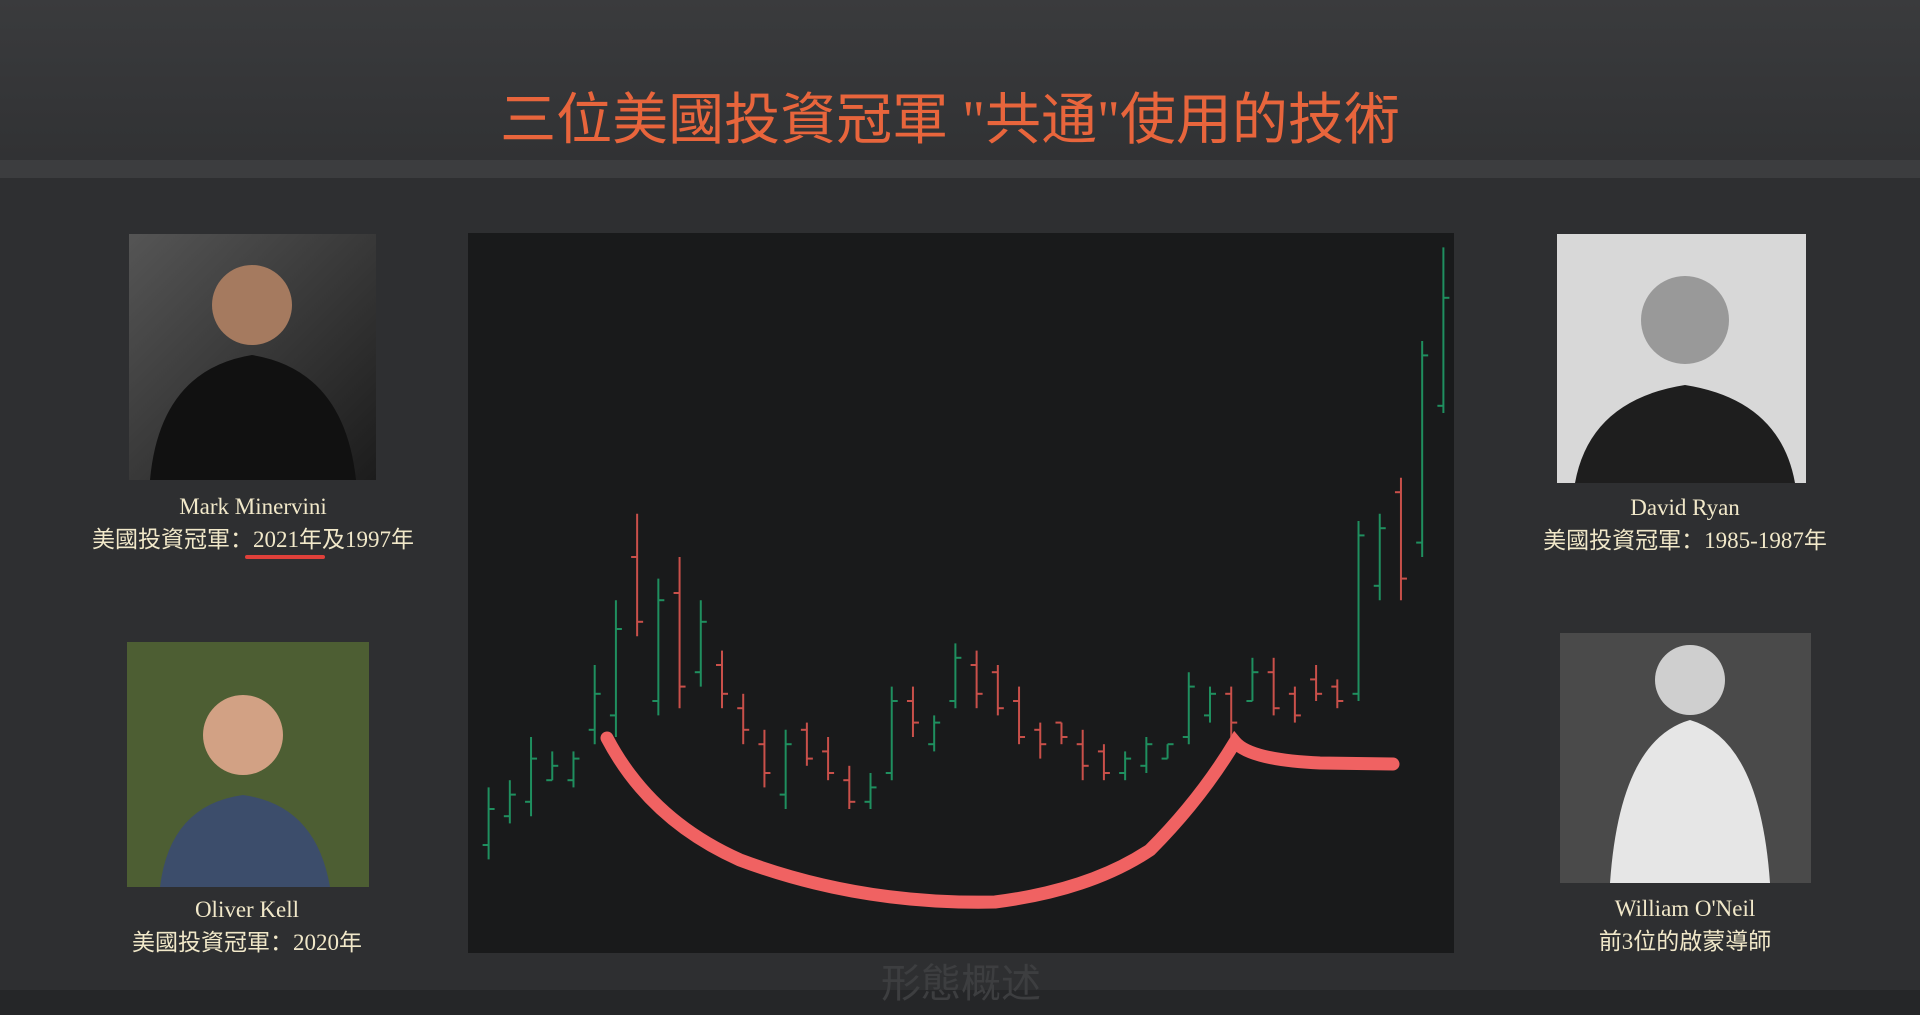 The width and height of the screenshot is (1920, 1015). I want to click on person-name: Oliver Kell, so click(247, 909).